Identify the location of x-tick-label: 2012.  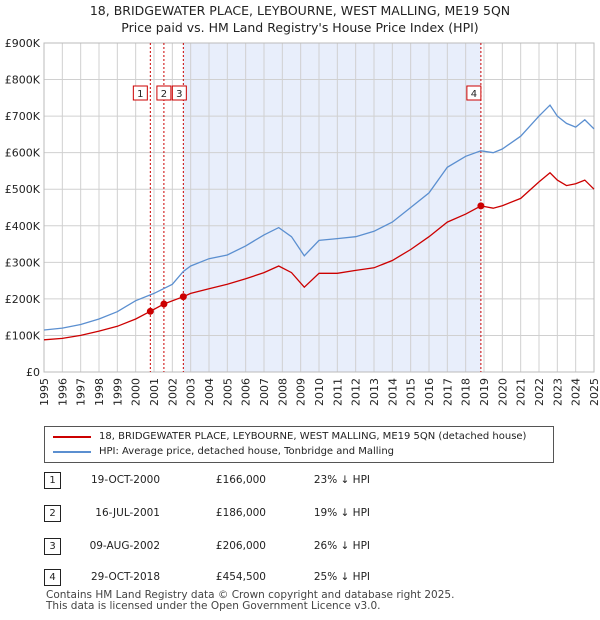
(356, 392).